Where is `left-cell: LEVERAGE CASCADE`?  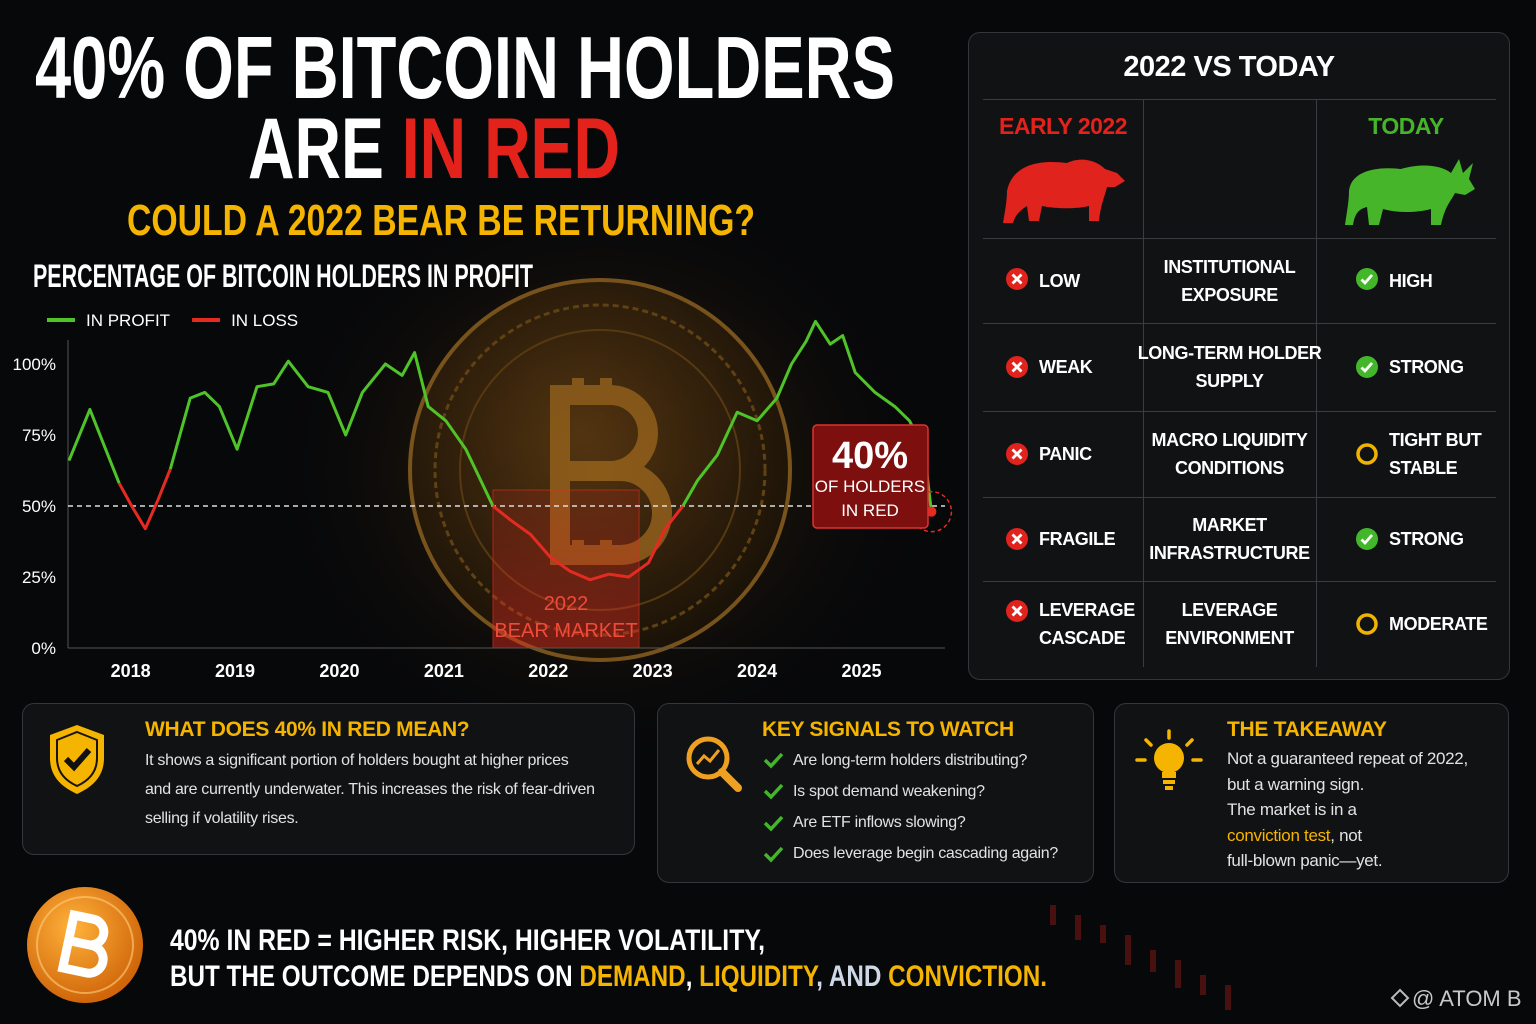
left-cell: LEVERAGE CASCADE is located at coordinates (1091, 623).